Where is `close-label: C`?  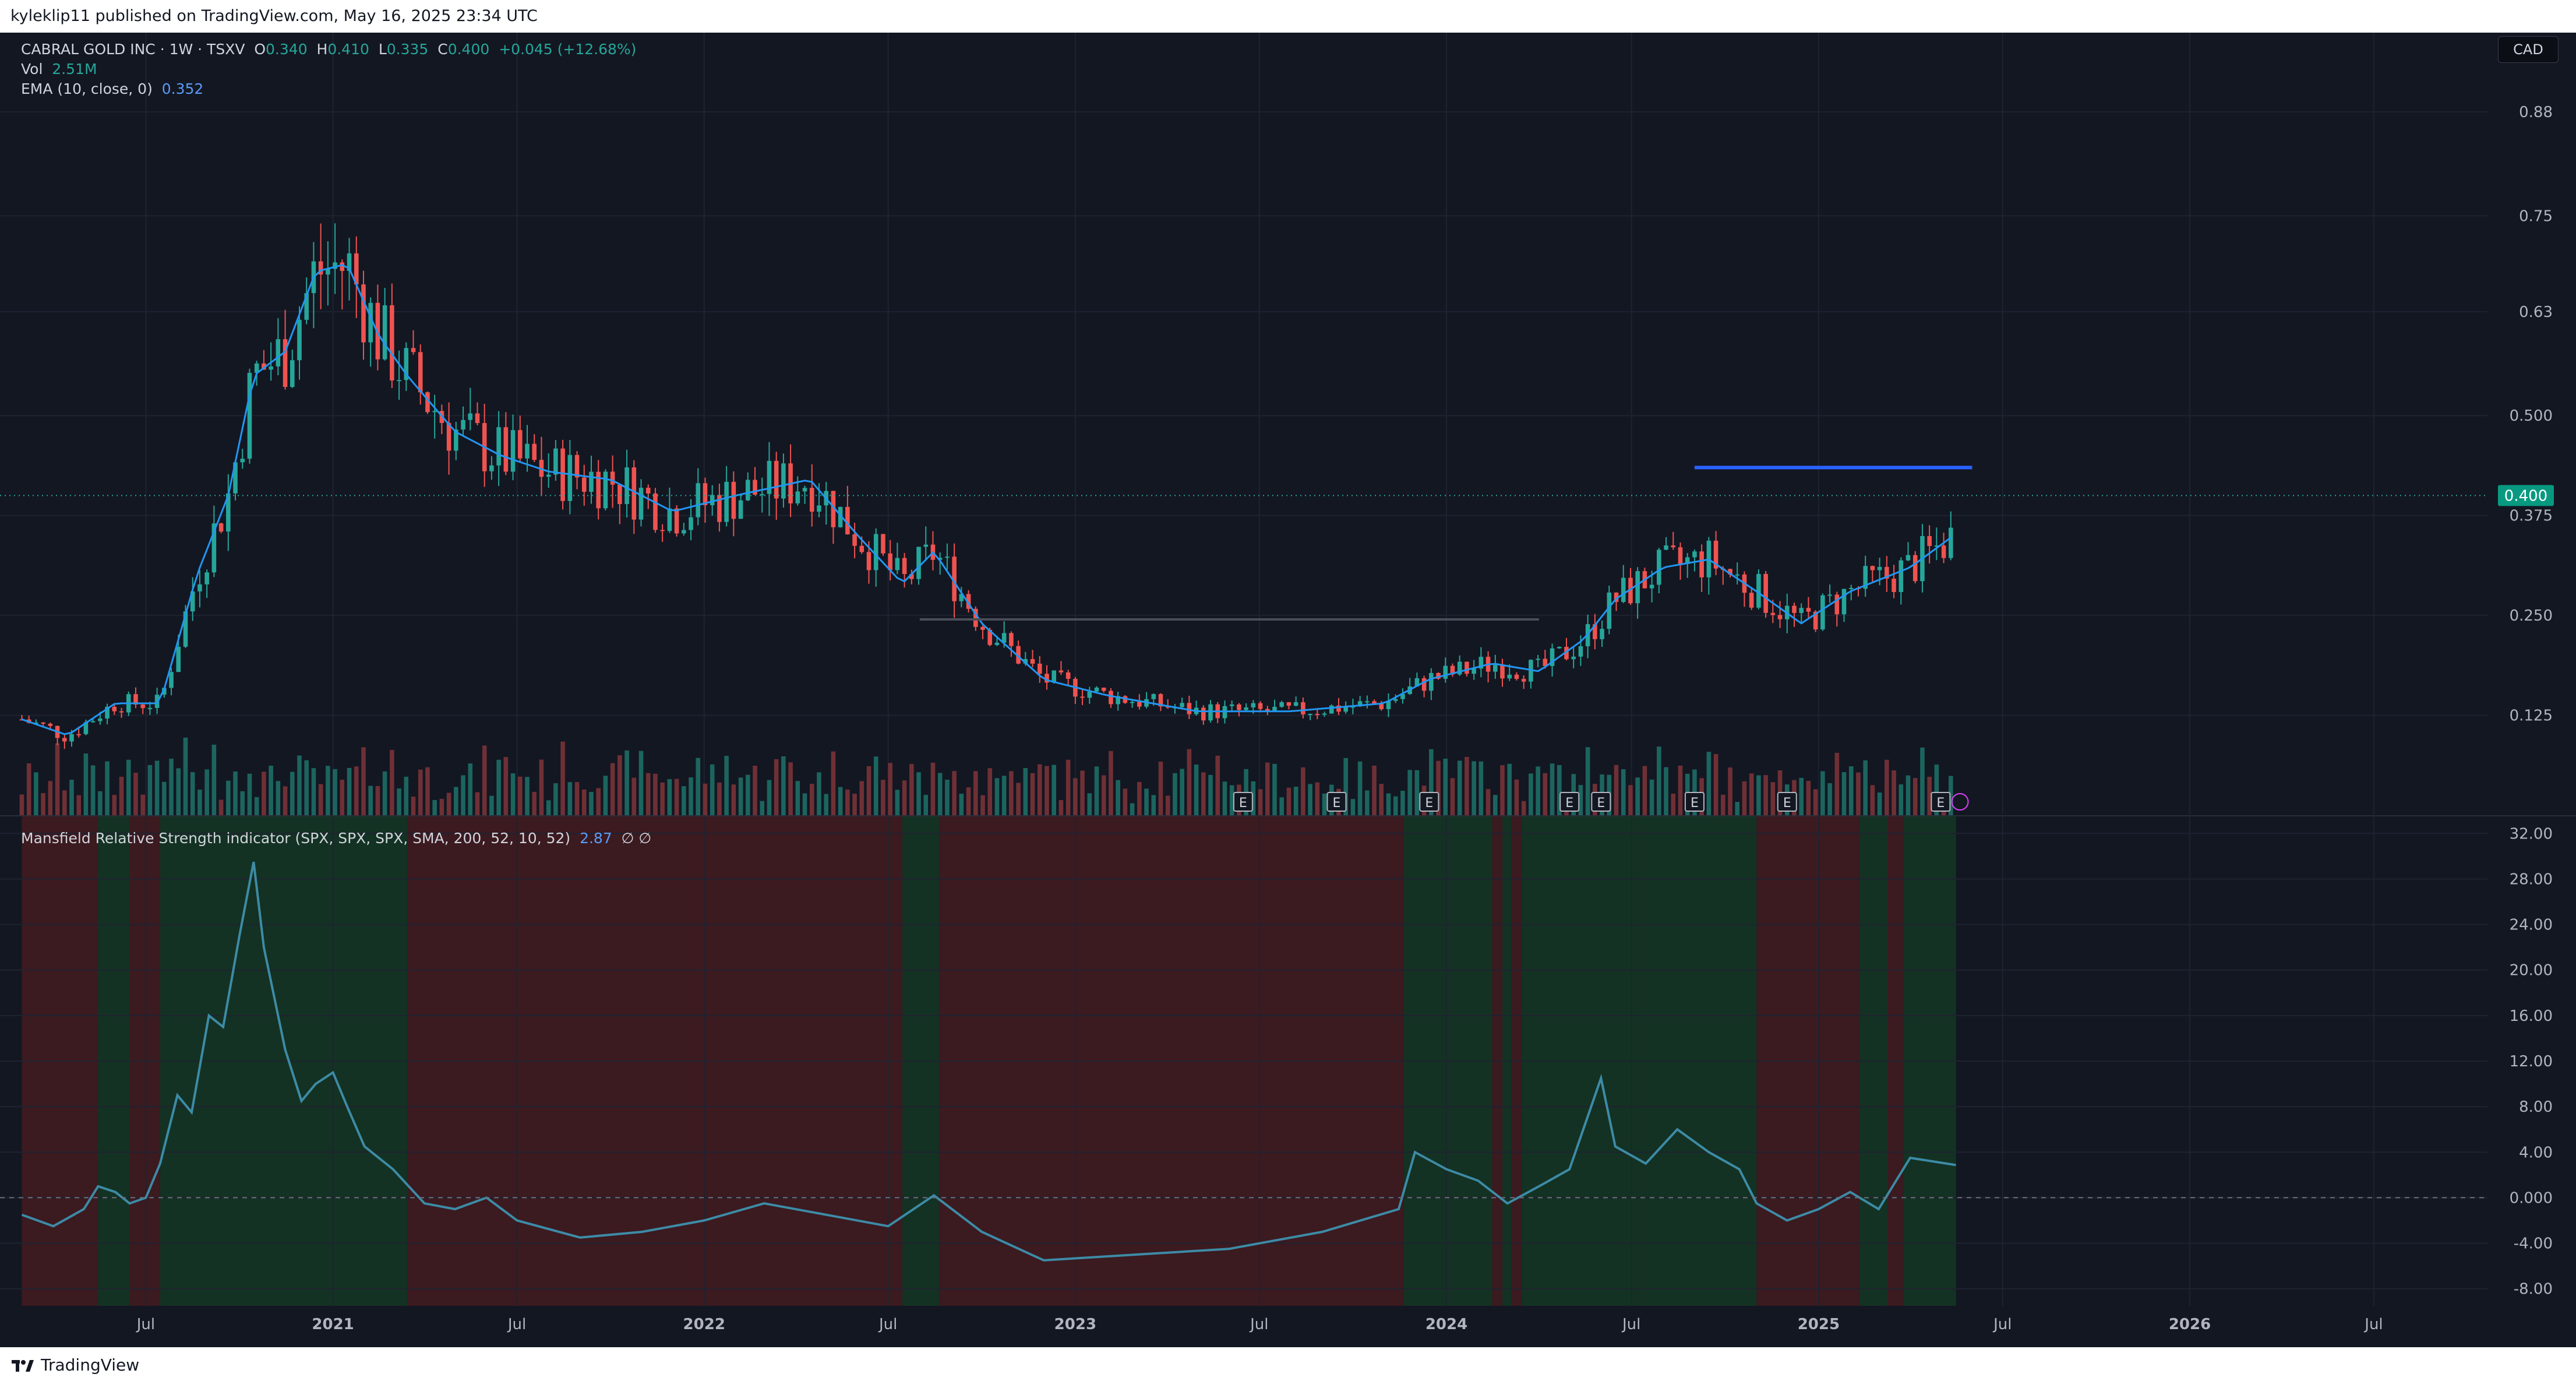 close-label: C is located at coordinates (443, 50).